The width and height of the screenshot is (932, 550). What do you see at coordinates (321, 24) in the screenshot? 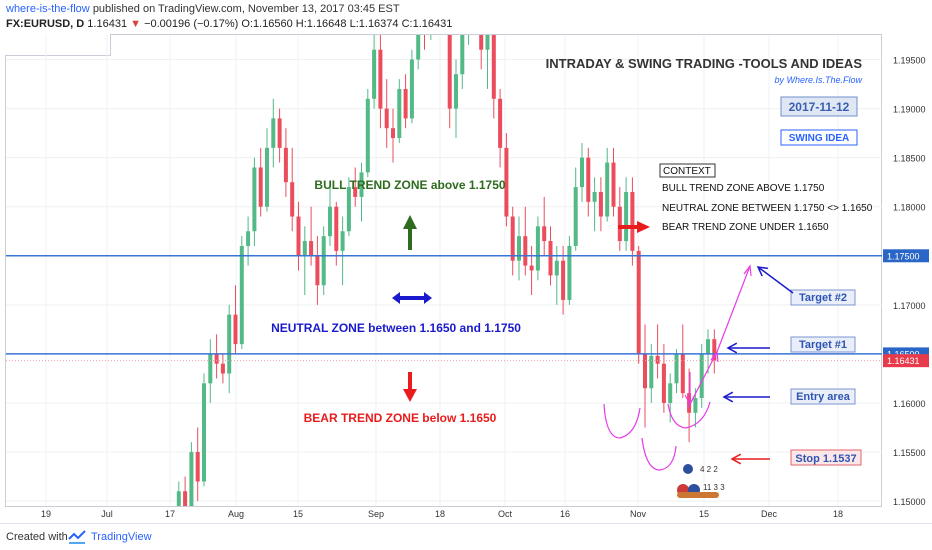
I see `high-value: H:1.16648` at bounding box center [321, 24].